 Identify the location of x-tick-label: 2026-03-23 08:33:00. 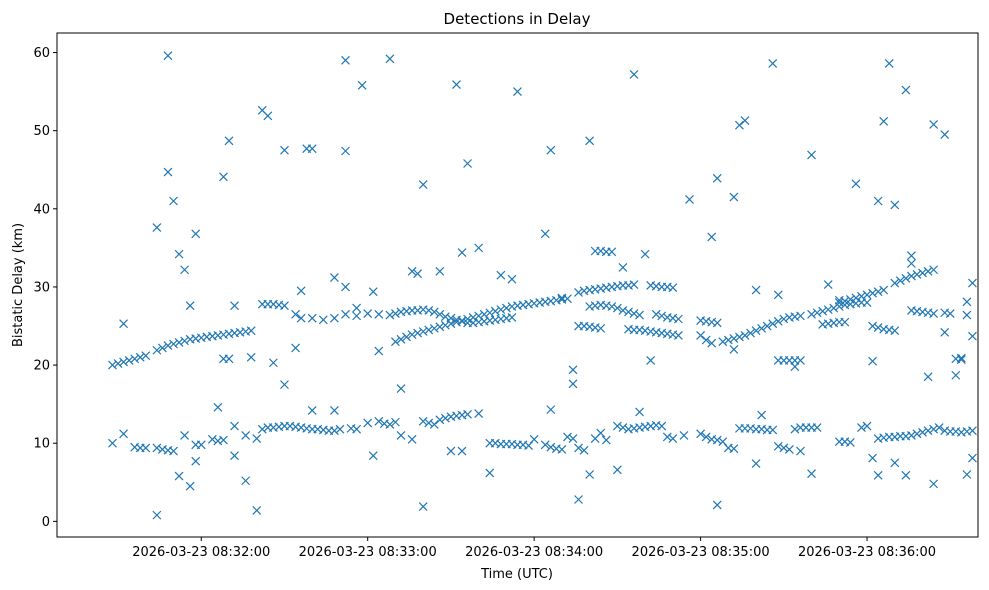
(368, 552).